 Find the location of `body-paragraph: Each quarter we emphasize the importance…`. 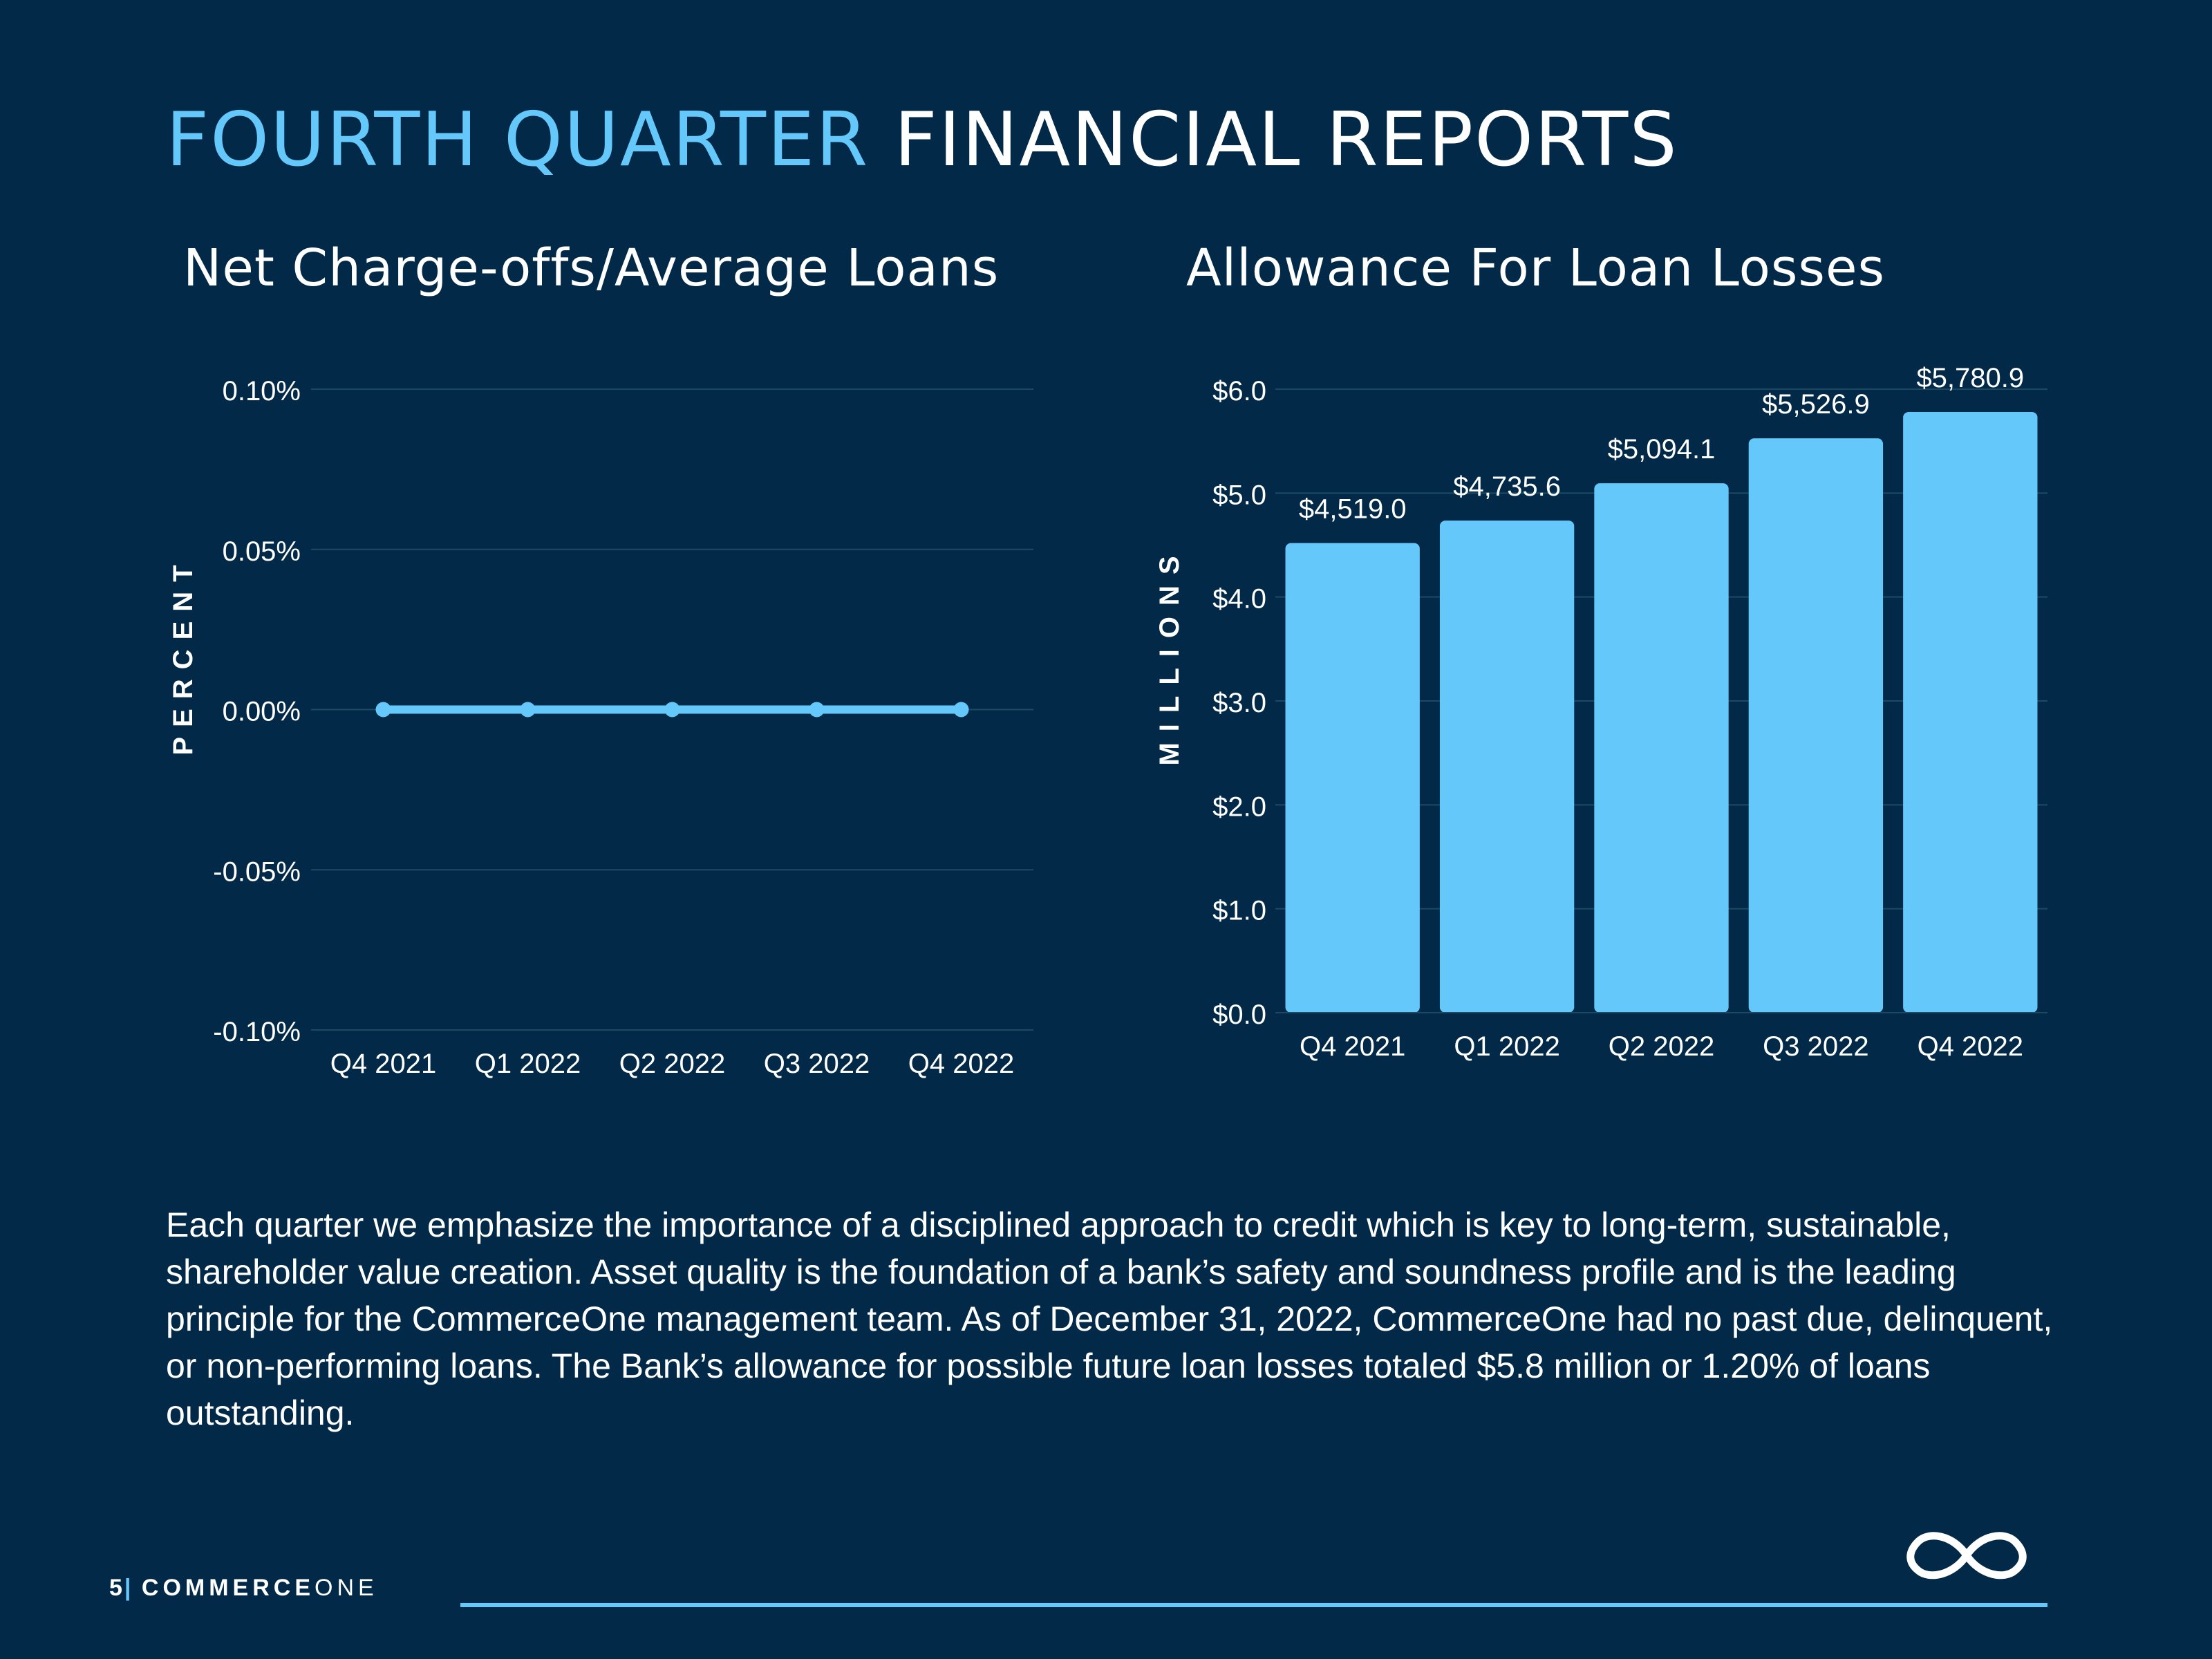

body-paragraph: Each quarter we emphasize the importance… is located at coordinates (1110, 1319).